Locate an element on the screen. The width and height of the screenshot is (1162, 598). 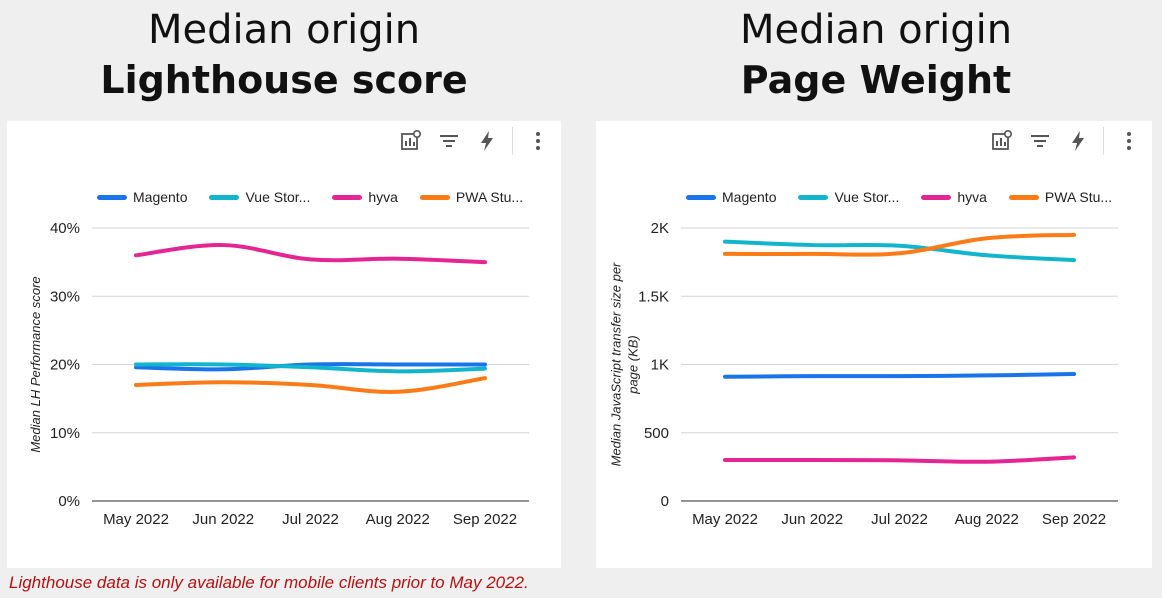
right-chart-heading: Median origin Page Weight is located at coordinates (876, 55).